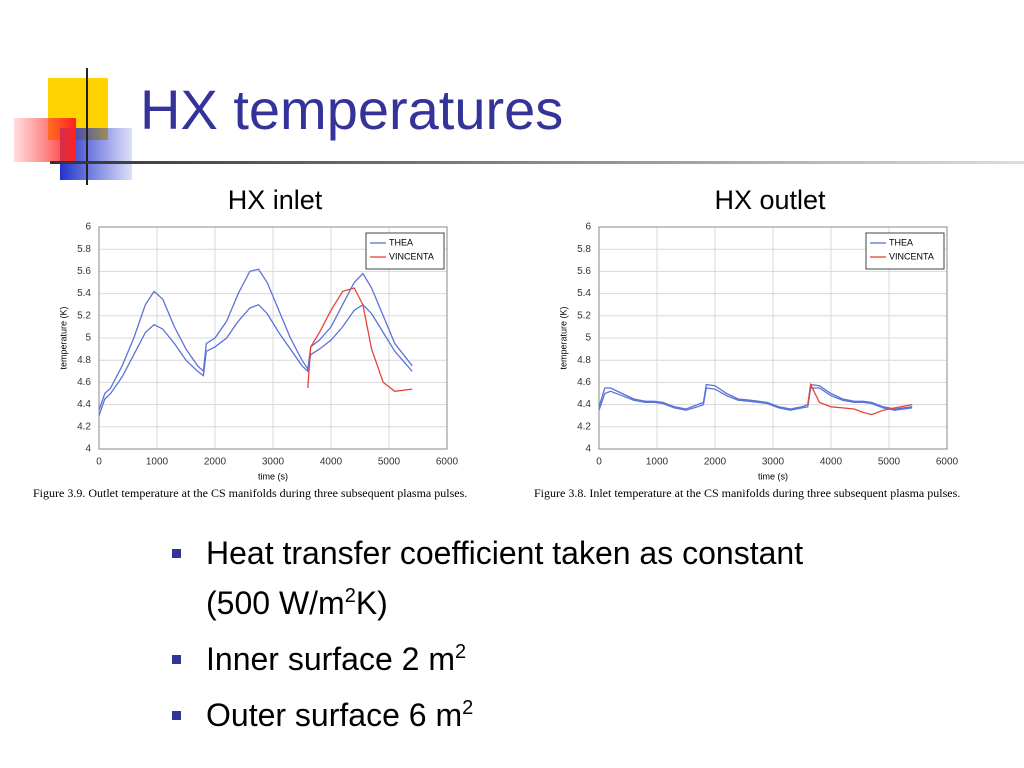 This screenshot has width=1024, height=768. I want to click on bullet-text: Outer surface 6 m2, so click(516, 715).